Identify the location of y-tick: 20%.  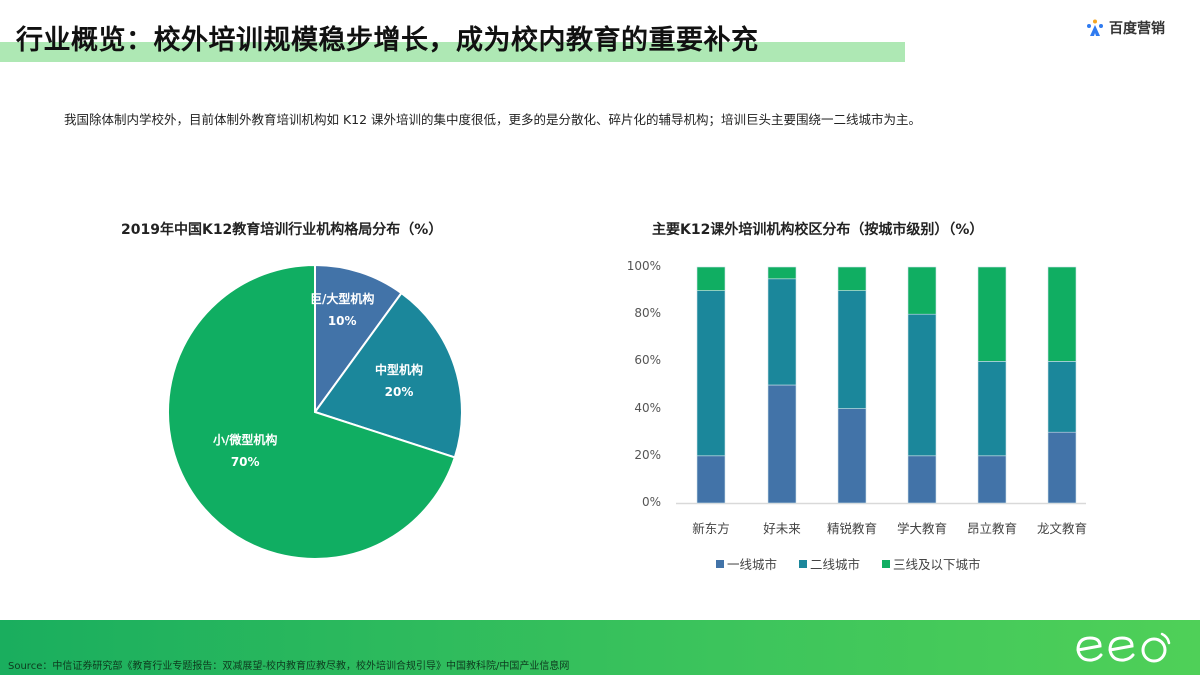
(647, 455).